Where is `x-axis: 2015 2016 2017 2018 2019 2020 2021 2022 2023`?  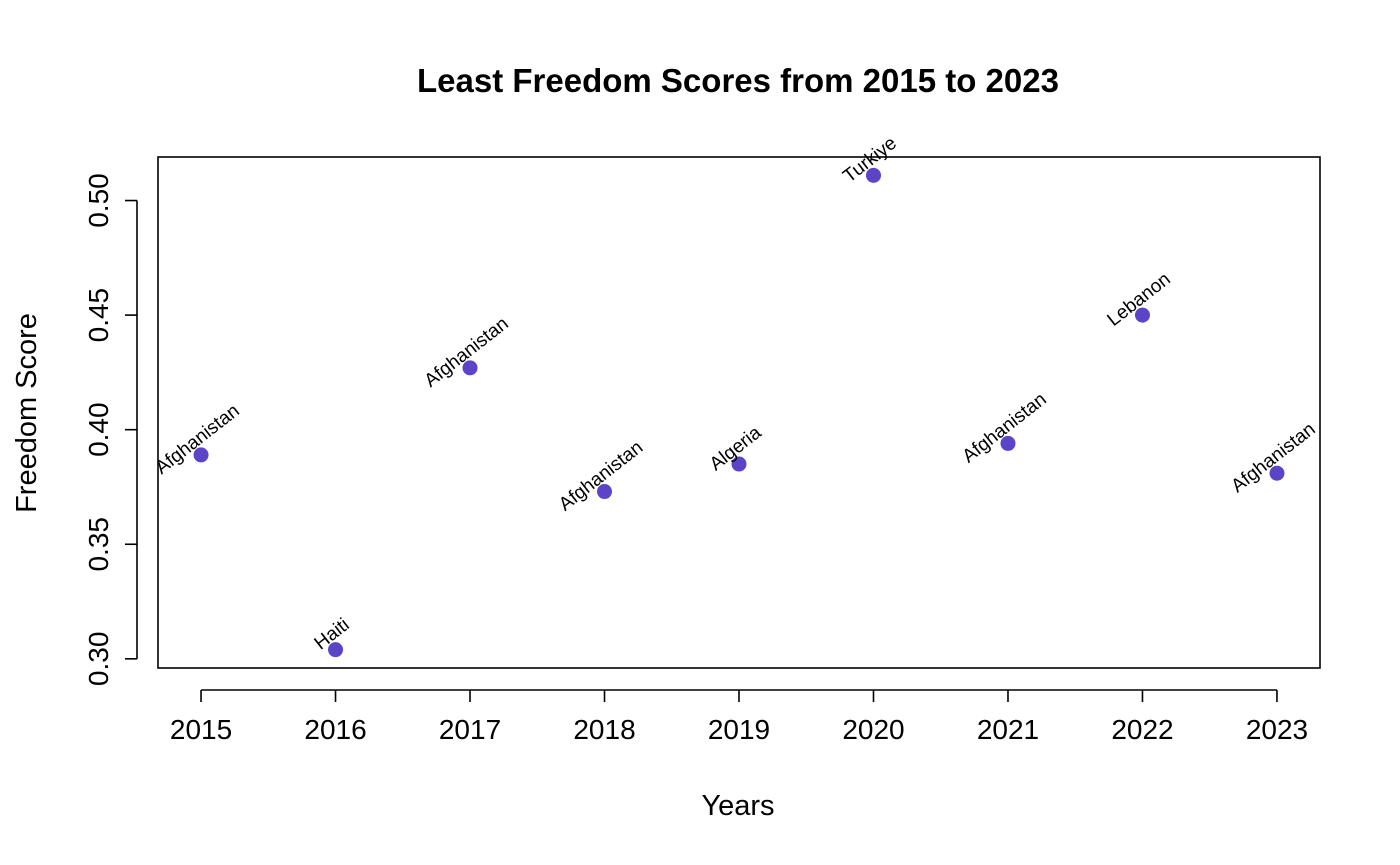
x-axis: 2015 2016 2017 2018 2019 2020 2021 2022 2023 is located at coordinates (739, 717).